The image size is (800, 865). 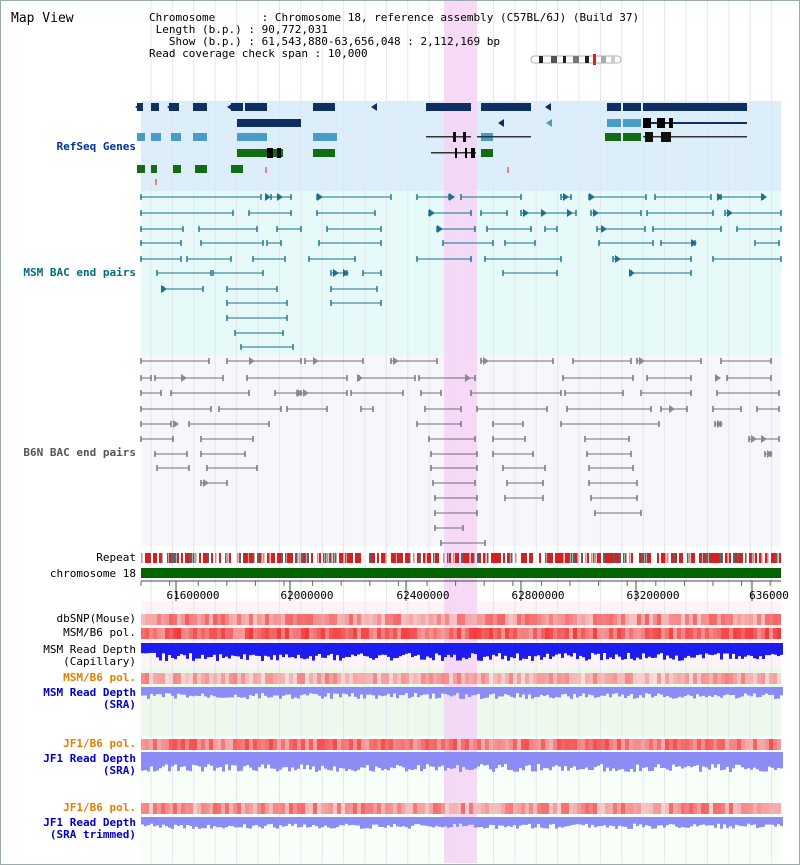 What do you see at coordinates (184, 378) in the screenshot?
I see `b6n-bac-arrow-icon` at bounding box center [184, 378].